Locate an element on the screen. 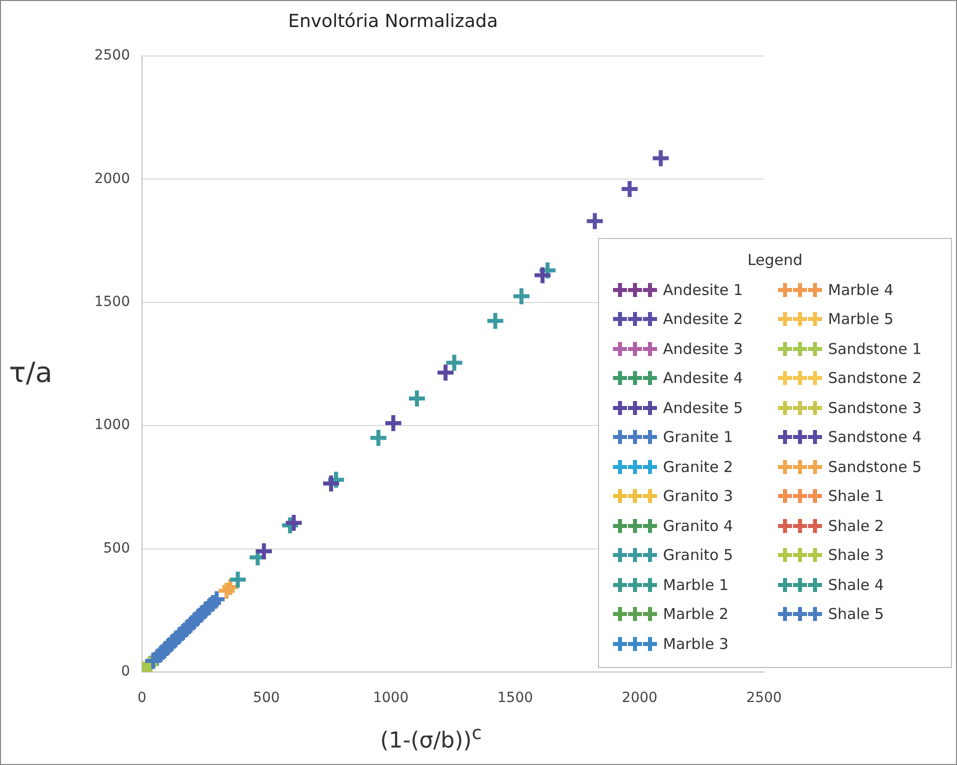  legend-label: Shale 1 is located at coordinates (856, 496).